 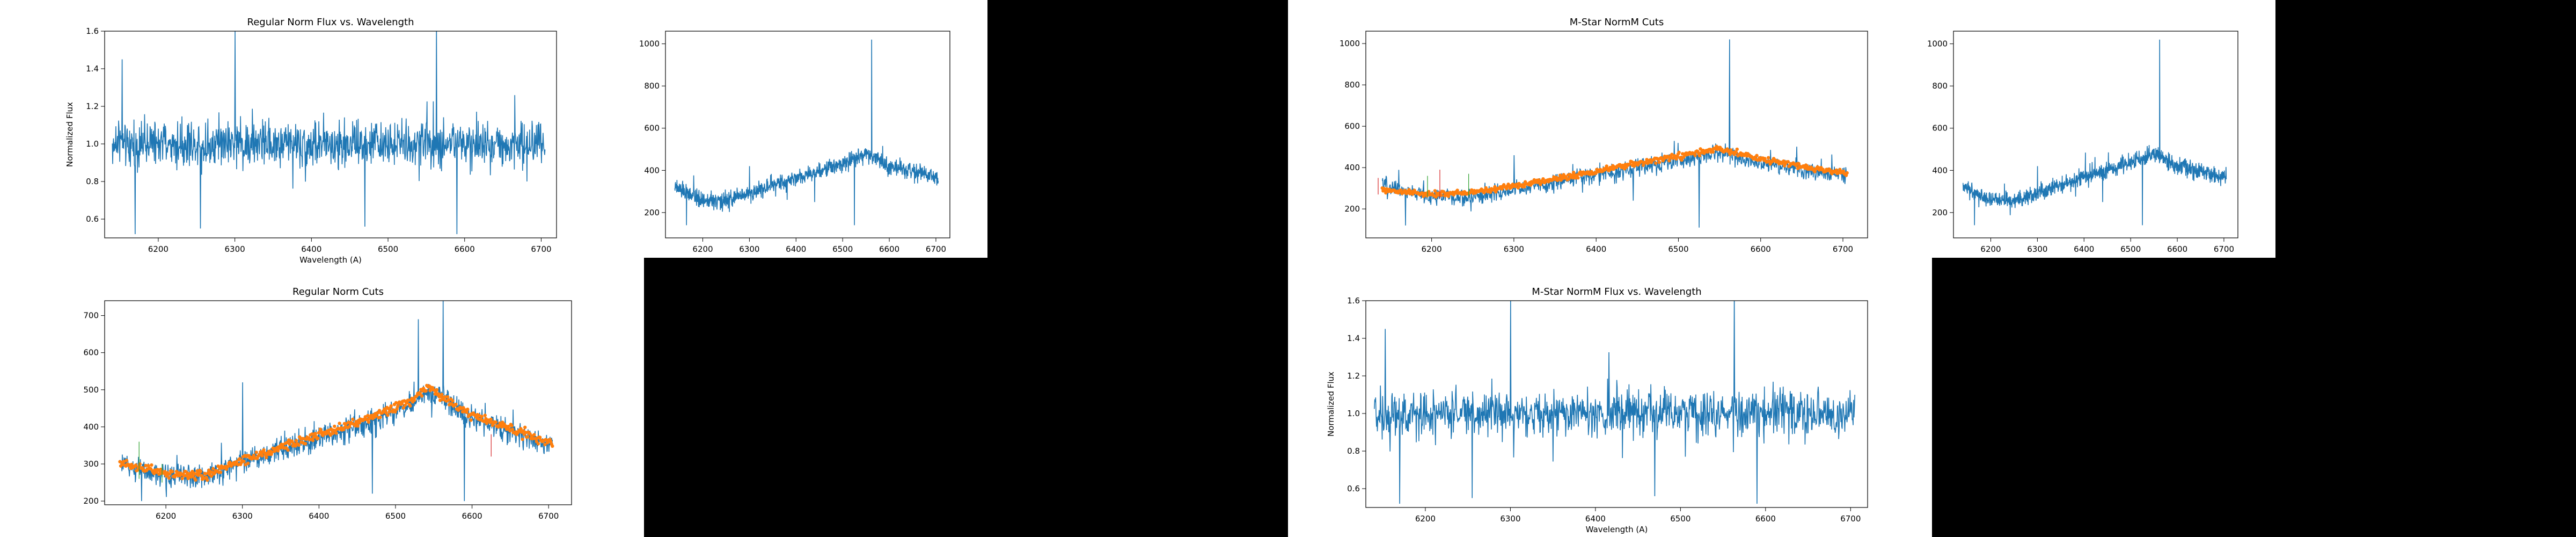 I want to click on chart-title: Regular Norm Flux vs. Wavelength, so click(x=330, y=23).